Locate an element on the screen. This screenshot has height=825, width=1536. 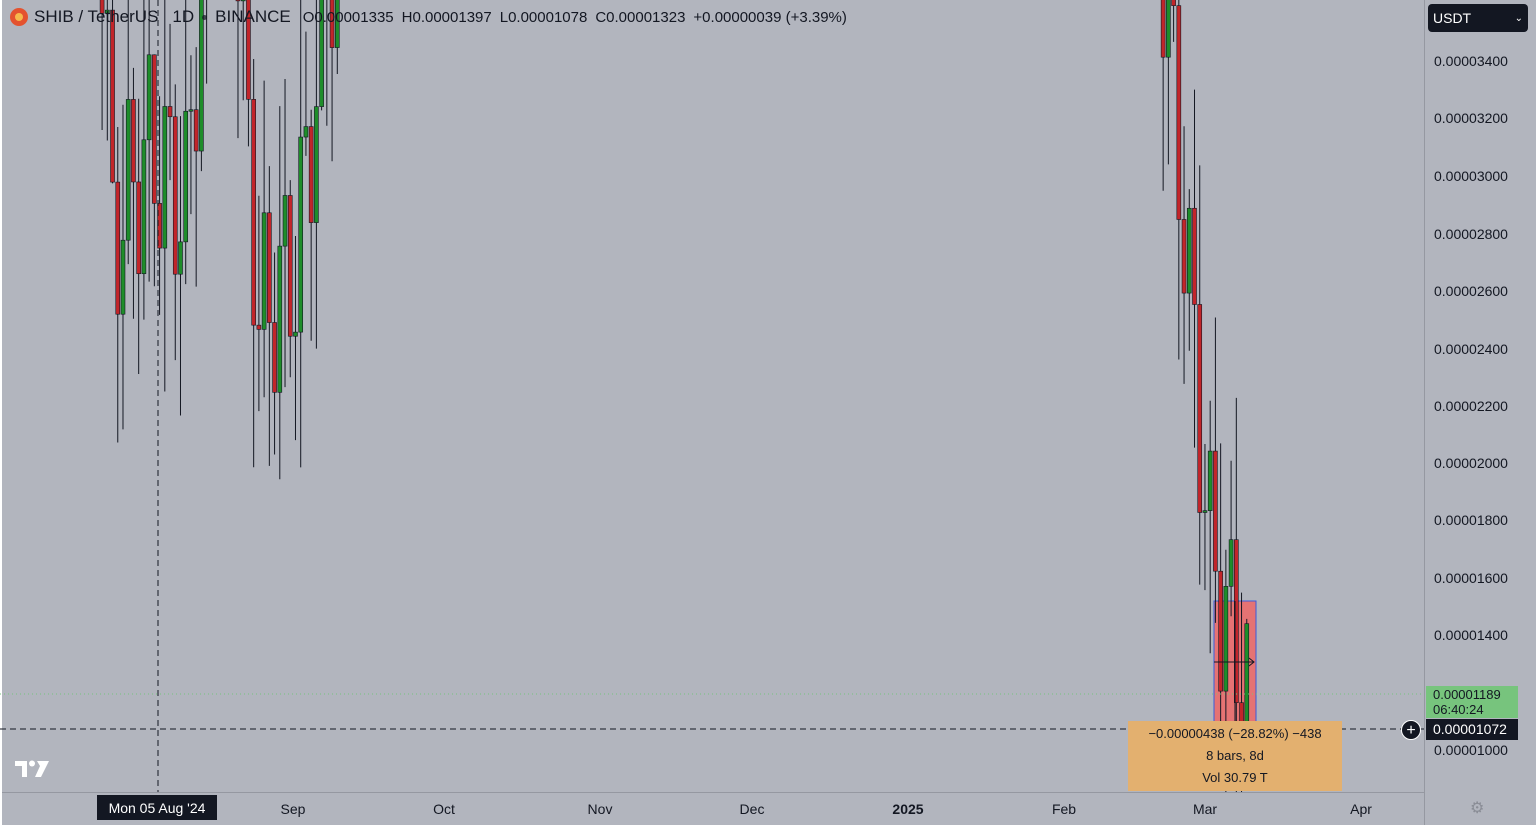
price-tick-label: 0.00002200 is located at coordinates (1471, 406).